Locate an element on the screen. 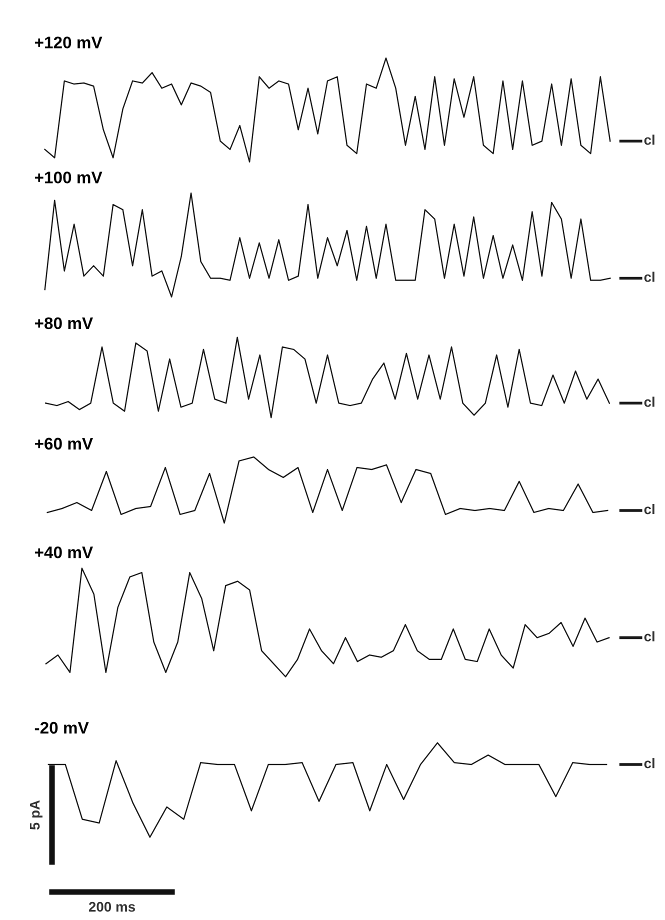 Image resolution: width=665 pixels, height=920 pixels. chart-title: +120 mV is located at coordinates (68, 42).